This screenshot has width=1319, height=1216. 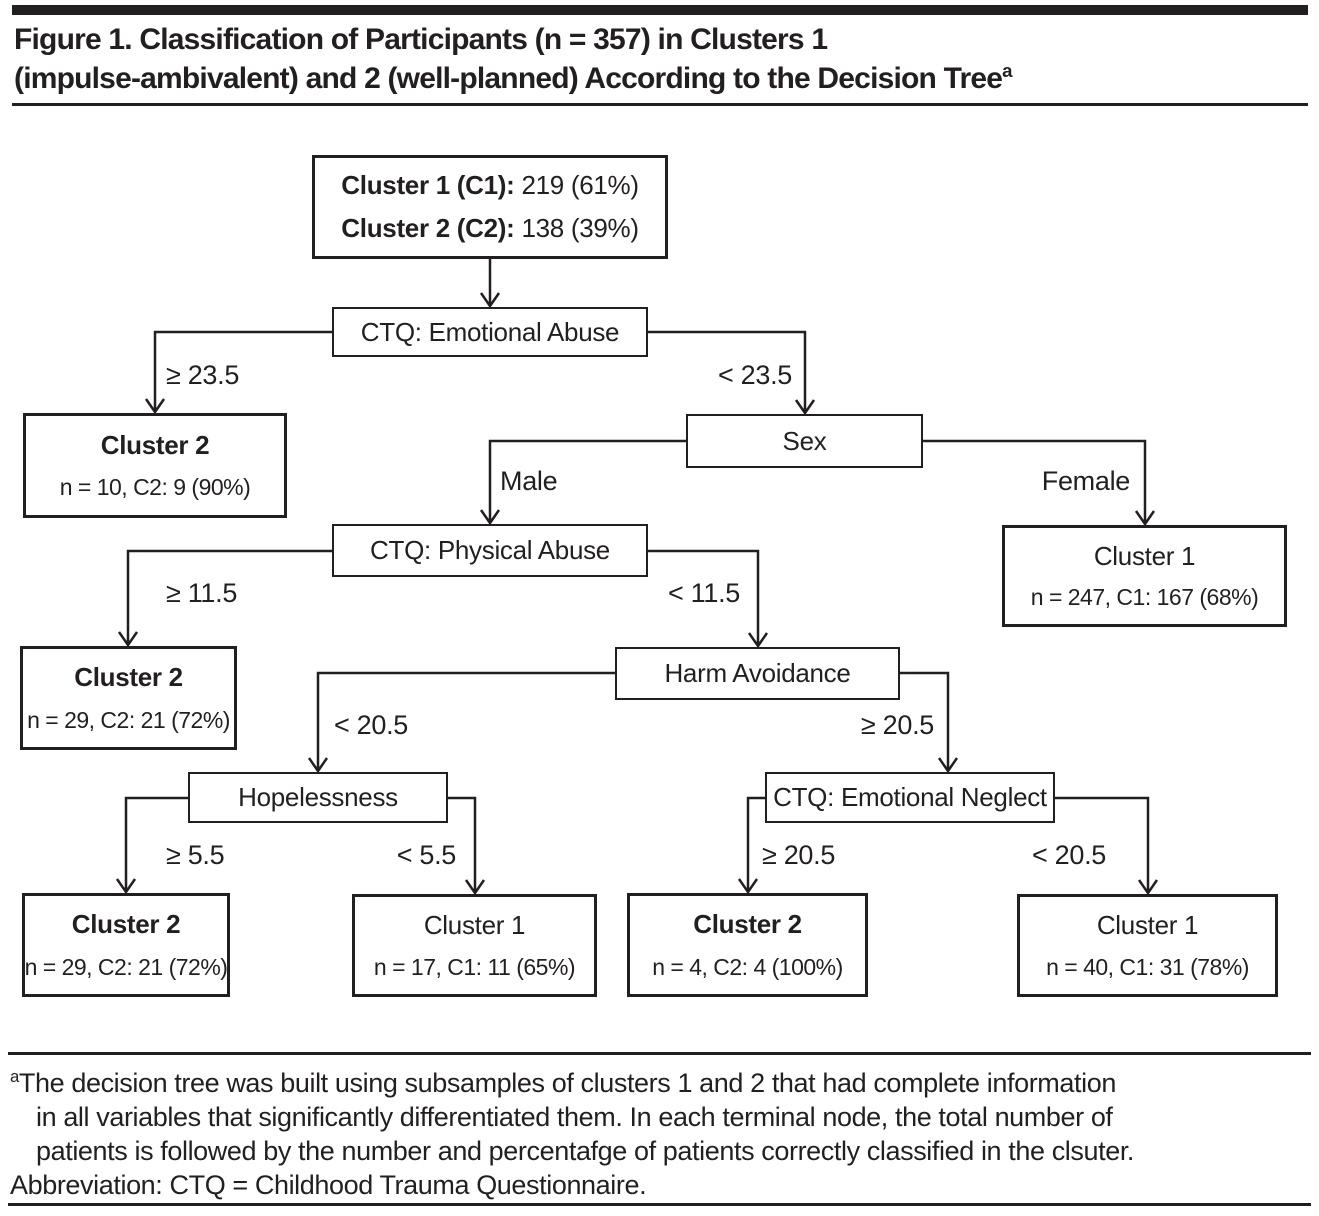 I want to click on terminal-cluster1-n247: Cluster 1 n = 247, C1: 167 (68%), so click(x=1144, y=576).